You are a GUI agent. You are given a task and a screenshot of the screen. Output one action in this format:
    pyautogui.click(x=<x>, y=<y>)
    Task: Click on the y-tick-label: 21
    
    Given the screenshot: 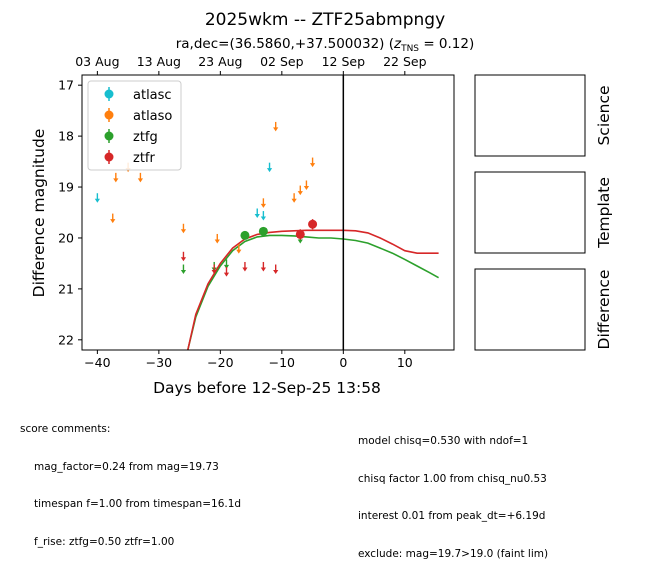 What is the action you would take?
    pyautogui.click(x=66, y=288)
    